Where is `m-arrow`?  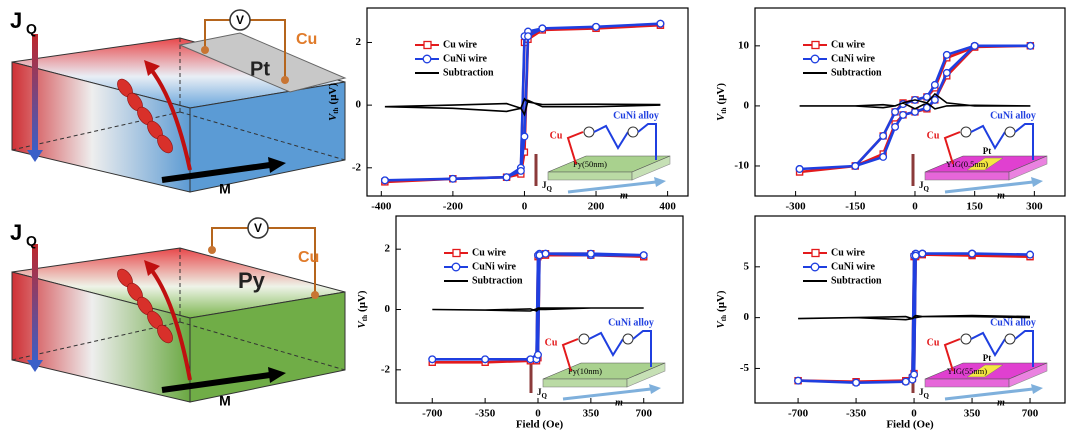 m-arrow is located at coordinates (216, 382).